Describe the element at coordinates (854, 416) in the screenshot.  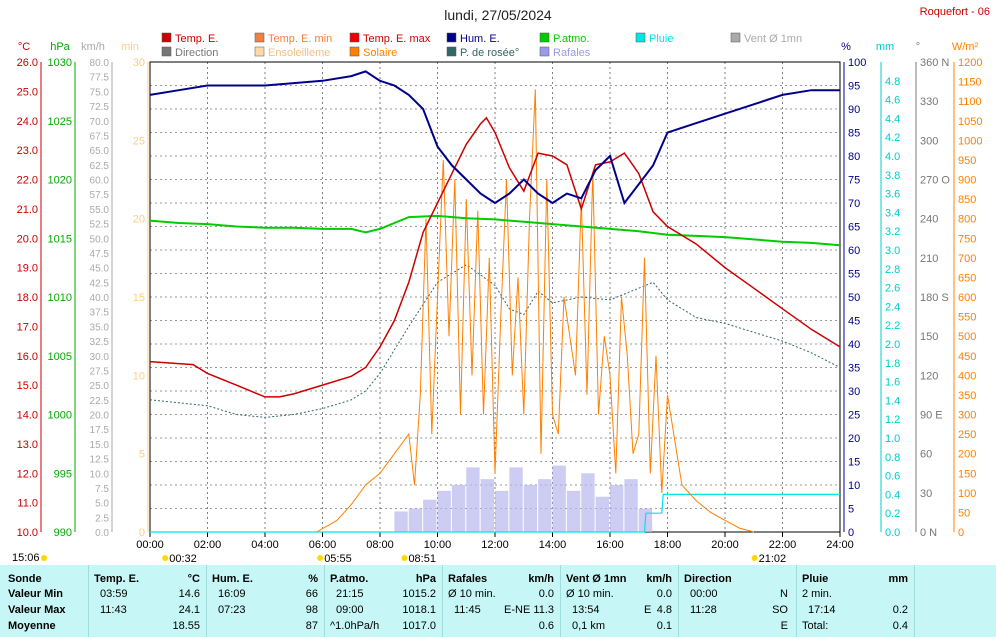
I see `right-axis-tick: 25` at that location.